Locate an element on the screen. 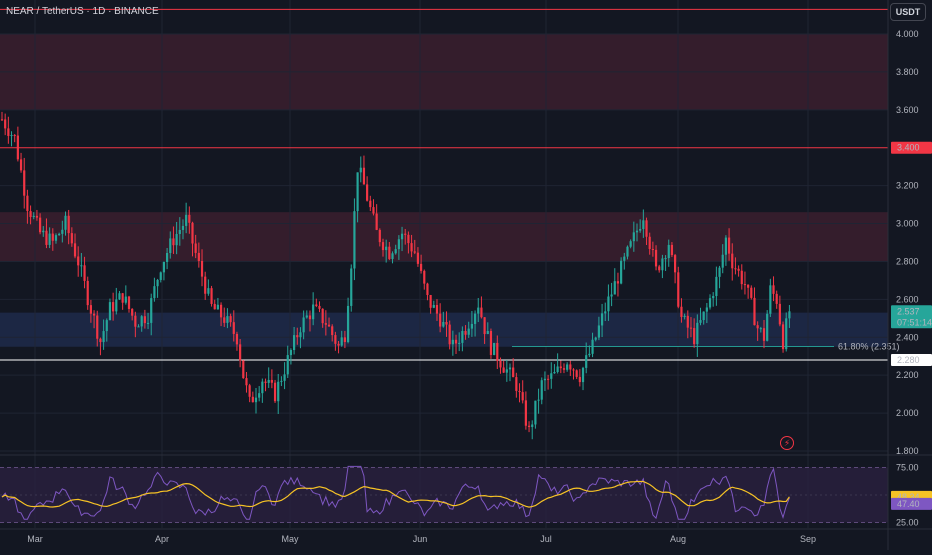 The image size is (932, 555). rsi-tick-label: 75.00 is located at coordinates (907, 468).